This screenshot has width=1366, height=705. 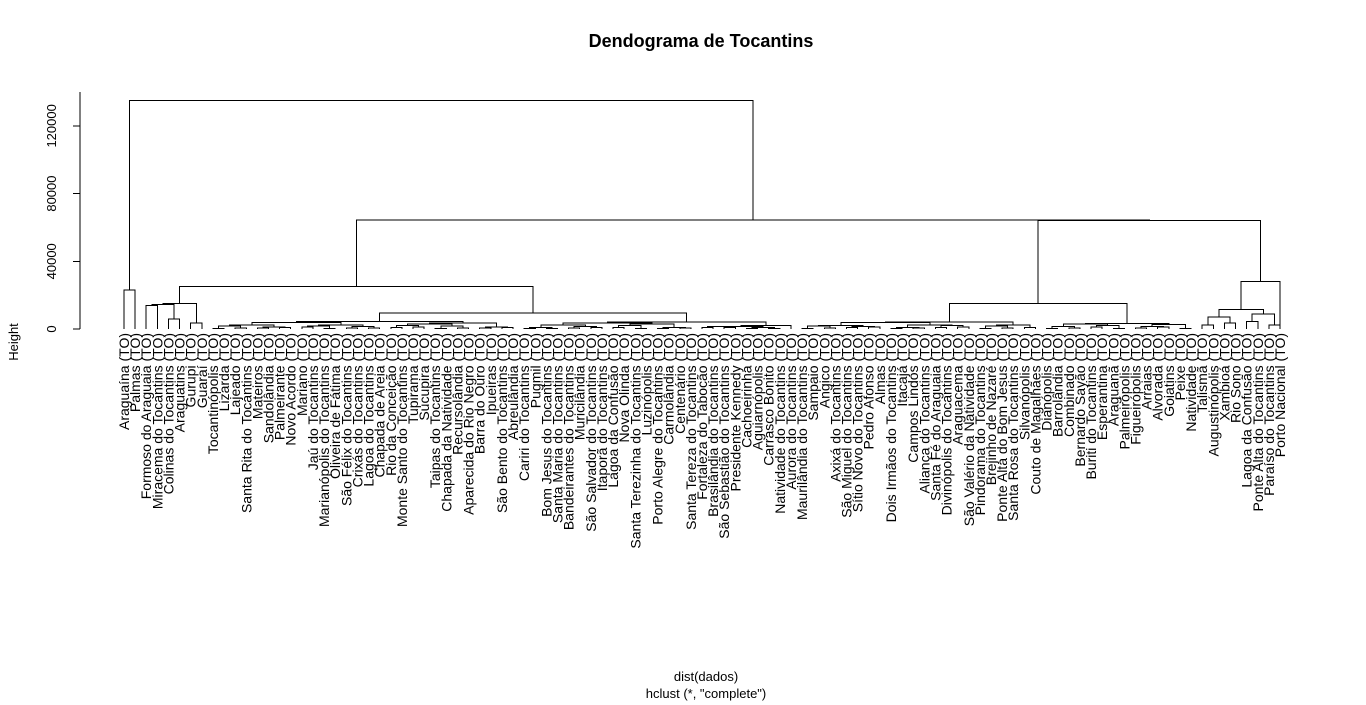 What do you see at coordinates (13, 342) in the screenshot?
I see `y-axis-label: Height` at bounding box center [13, 342].